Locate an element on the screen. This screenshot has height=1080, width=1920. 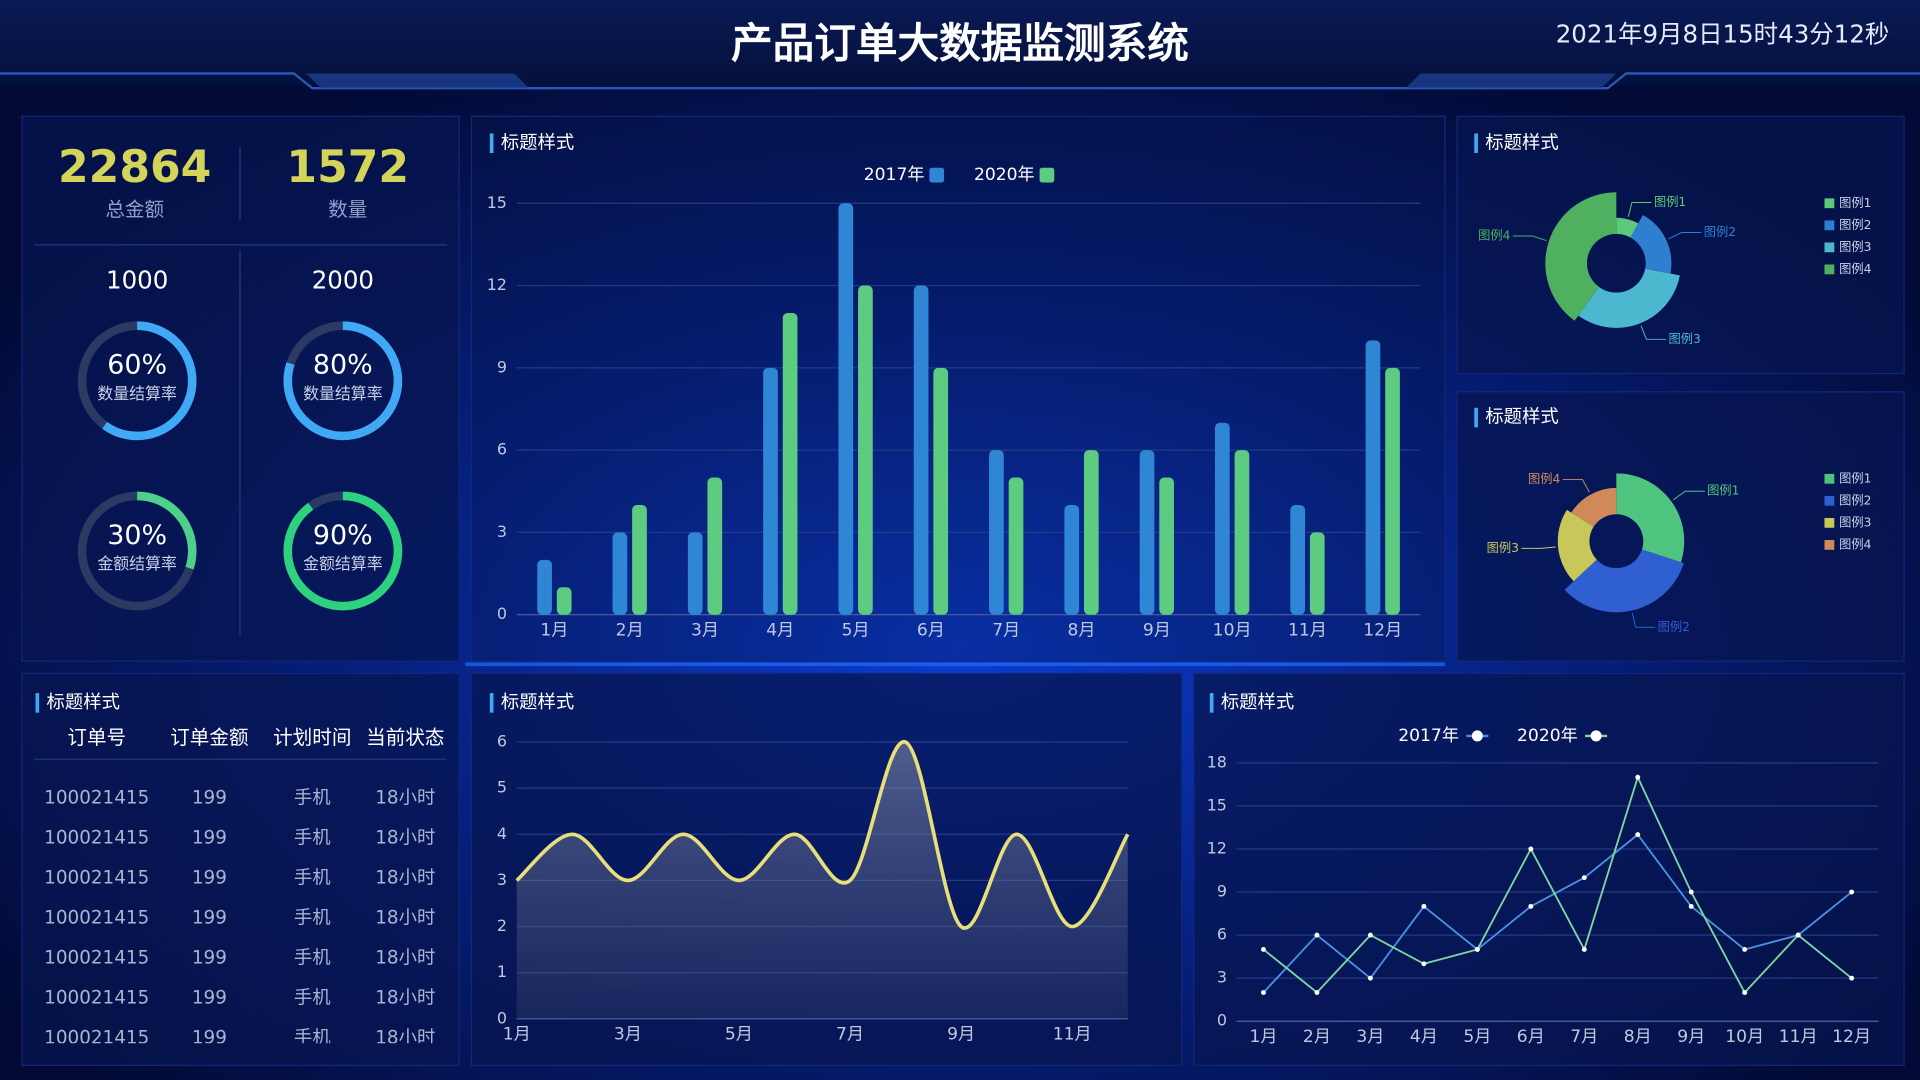
x-tick-label: 9月 is located at coordinates (1691, 1037).